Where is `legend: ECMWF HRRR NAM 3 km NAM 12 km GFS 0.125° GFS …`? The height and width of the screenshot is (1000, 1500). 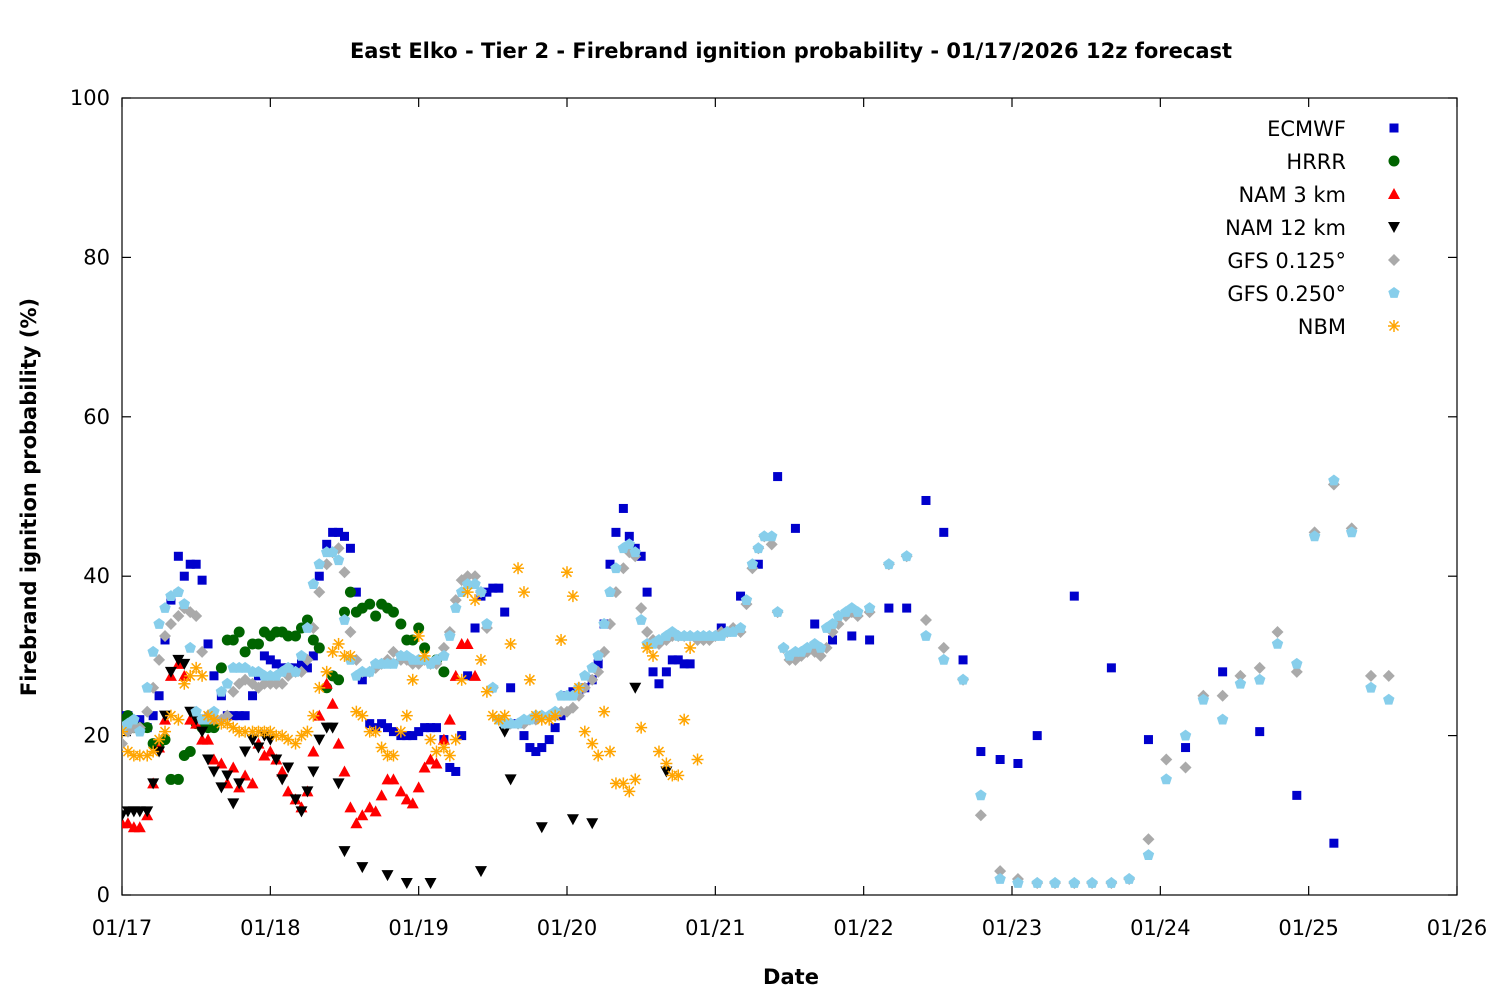 legend: ECMWF HRRR NAM 3 km NAM 12 km GFS 0.125° GFS … is located at coordinates (1312, 228).